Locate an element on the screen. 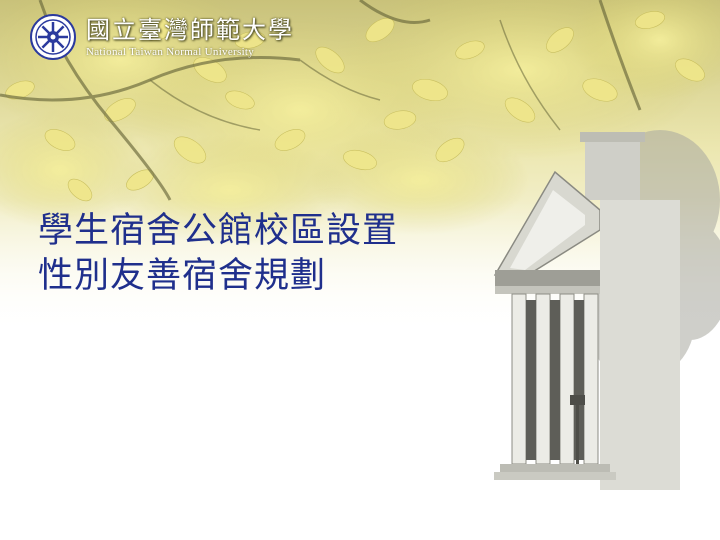  slide-title: 學生宿舍公館校區設置 性別友善宿舍規劃 is located at coordinates (218, 254).